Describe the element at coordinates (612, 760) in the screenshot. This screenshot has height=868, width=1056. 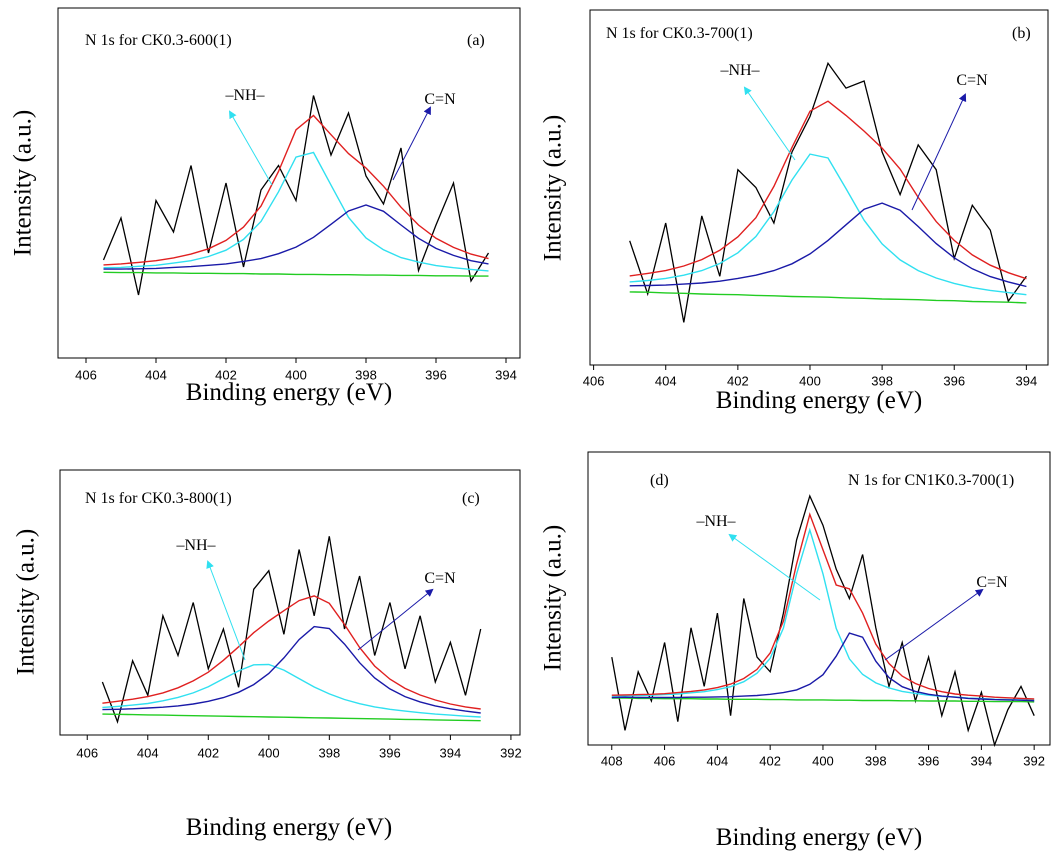
I see `x-tick-label: 408` at that location.